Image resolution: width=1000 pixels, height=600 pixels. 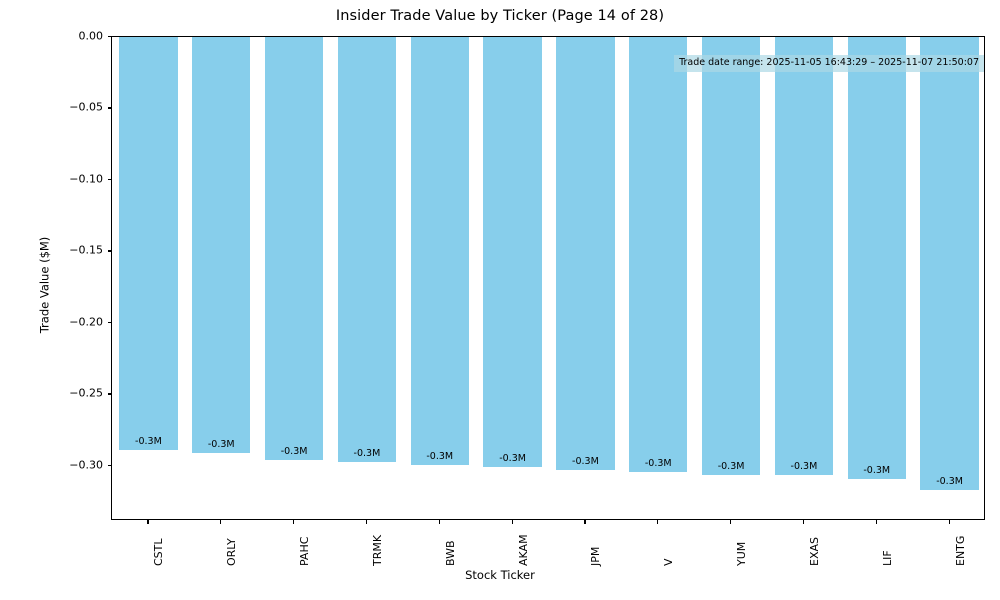 What do you see at coordinates (91, 36) in the screenshot?
I see `y-tick-label: 0.00` at bounding box center [91, 36].